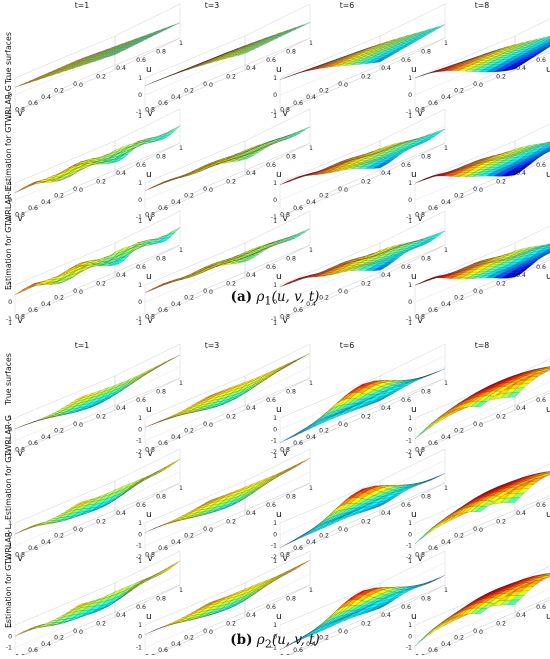  What do you see at coordinates (446, 250) in the screenshot?
I see `u-tick-label: 1` at bounding box center [446, 250].